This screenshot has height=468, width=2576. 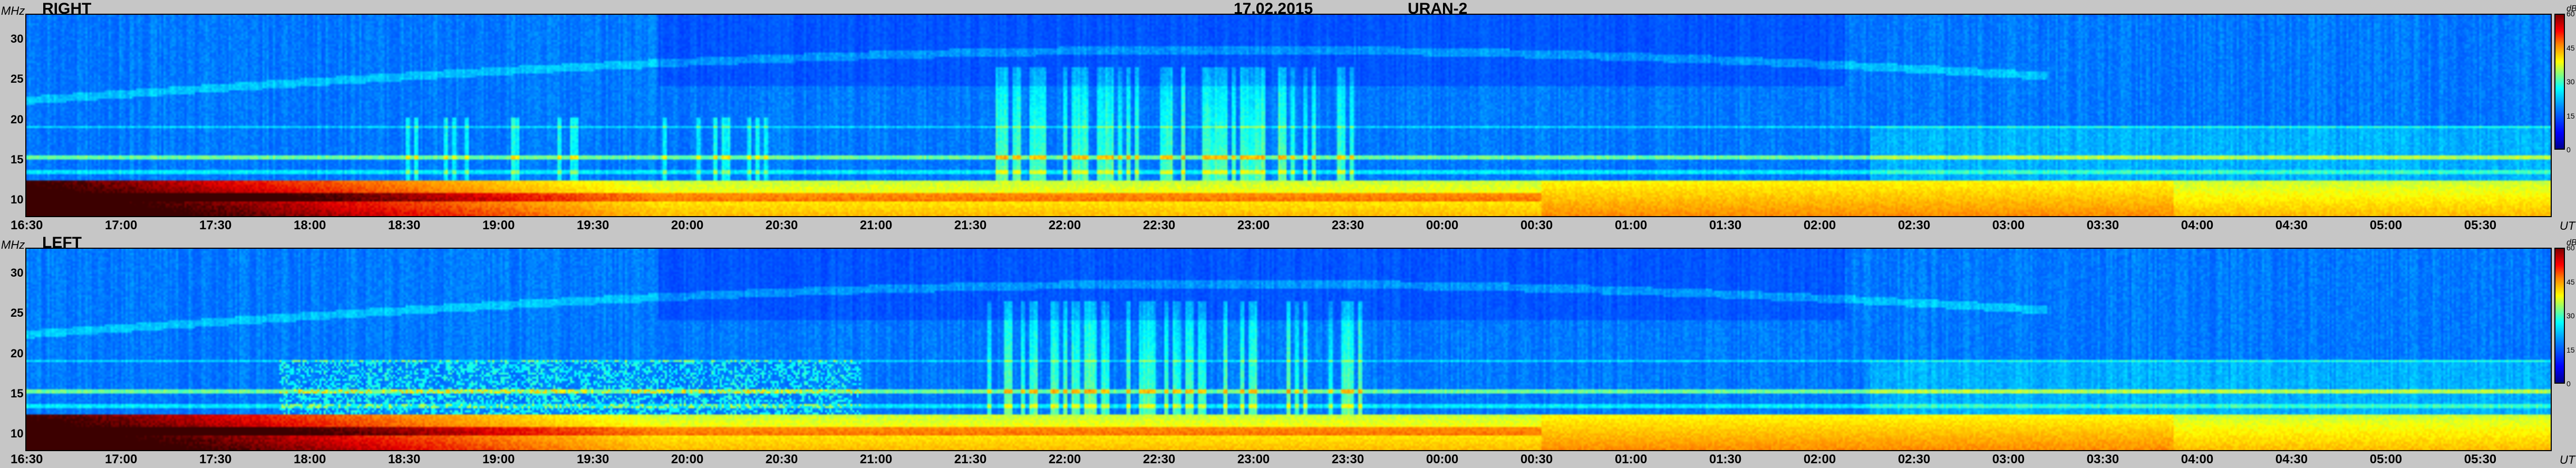 What do you see at coordinates (2567, 459) in the screenshot?
I see `x-axis-label-left: UT` at bounding box center [2567, 459].